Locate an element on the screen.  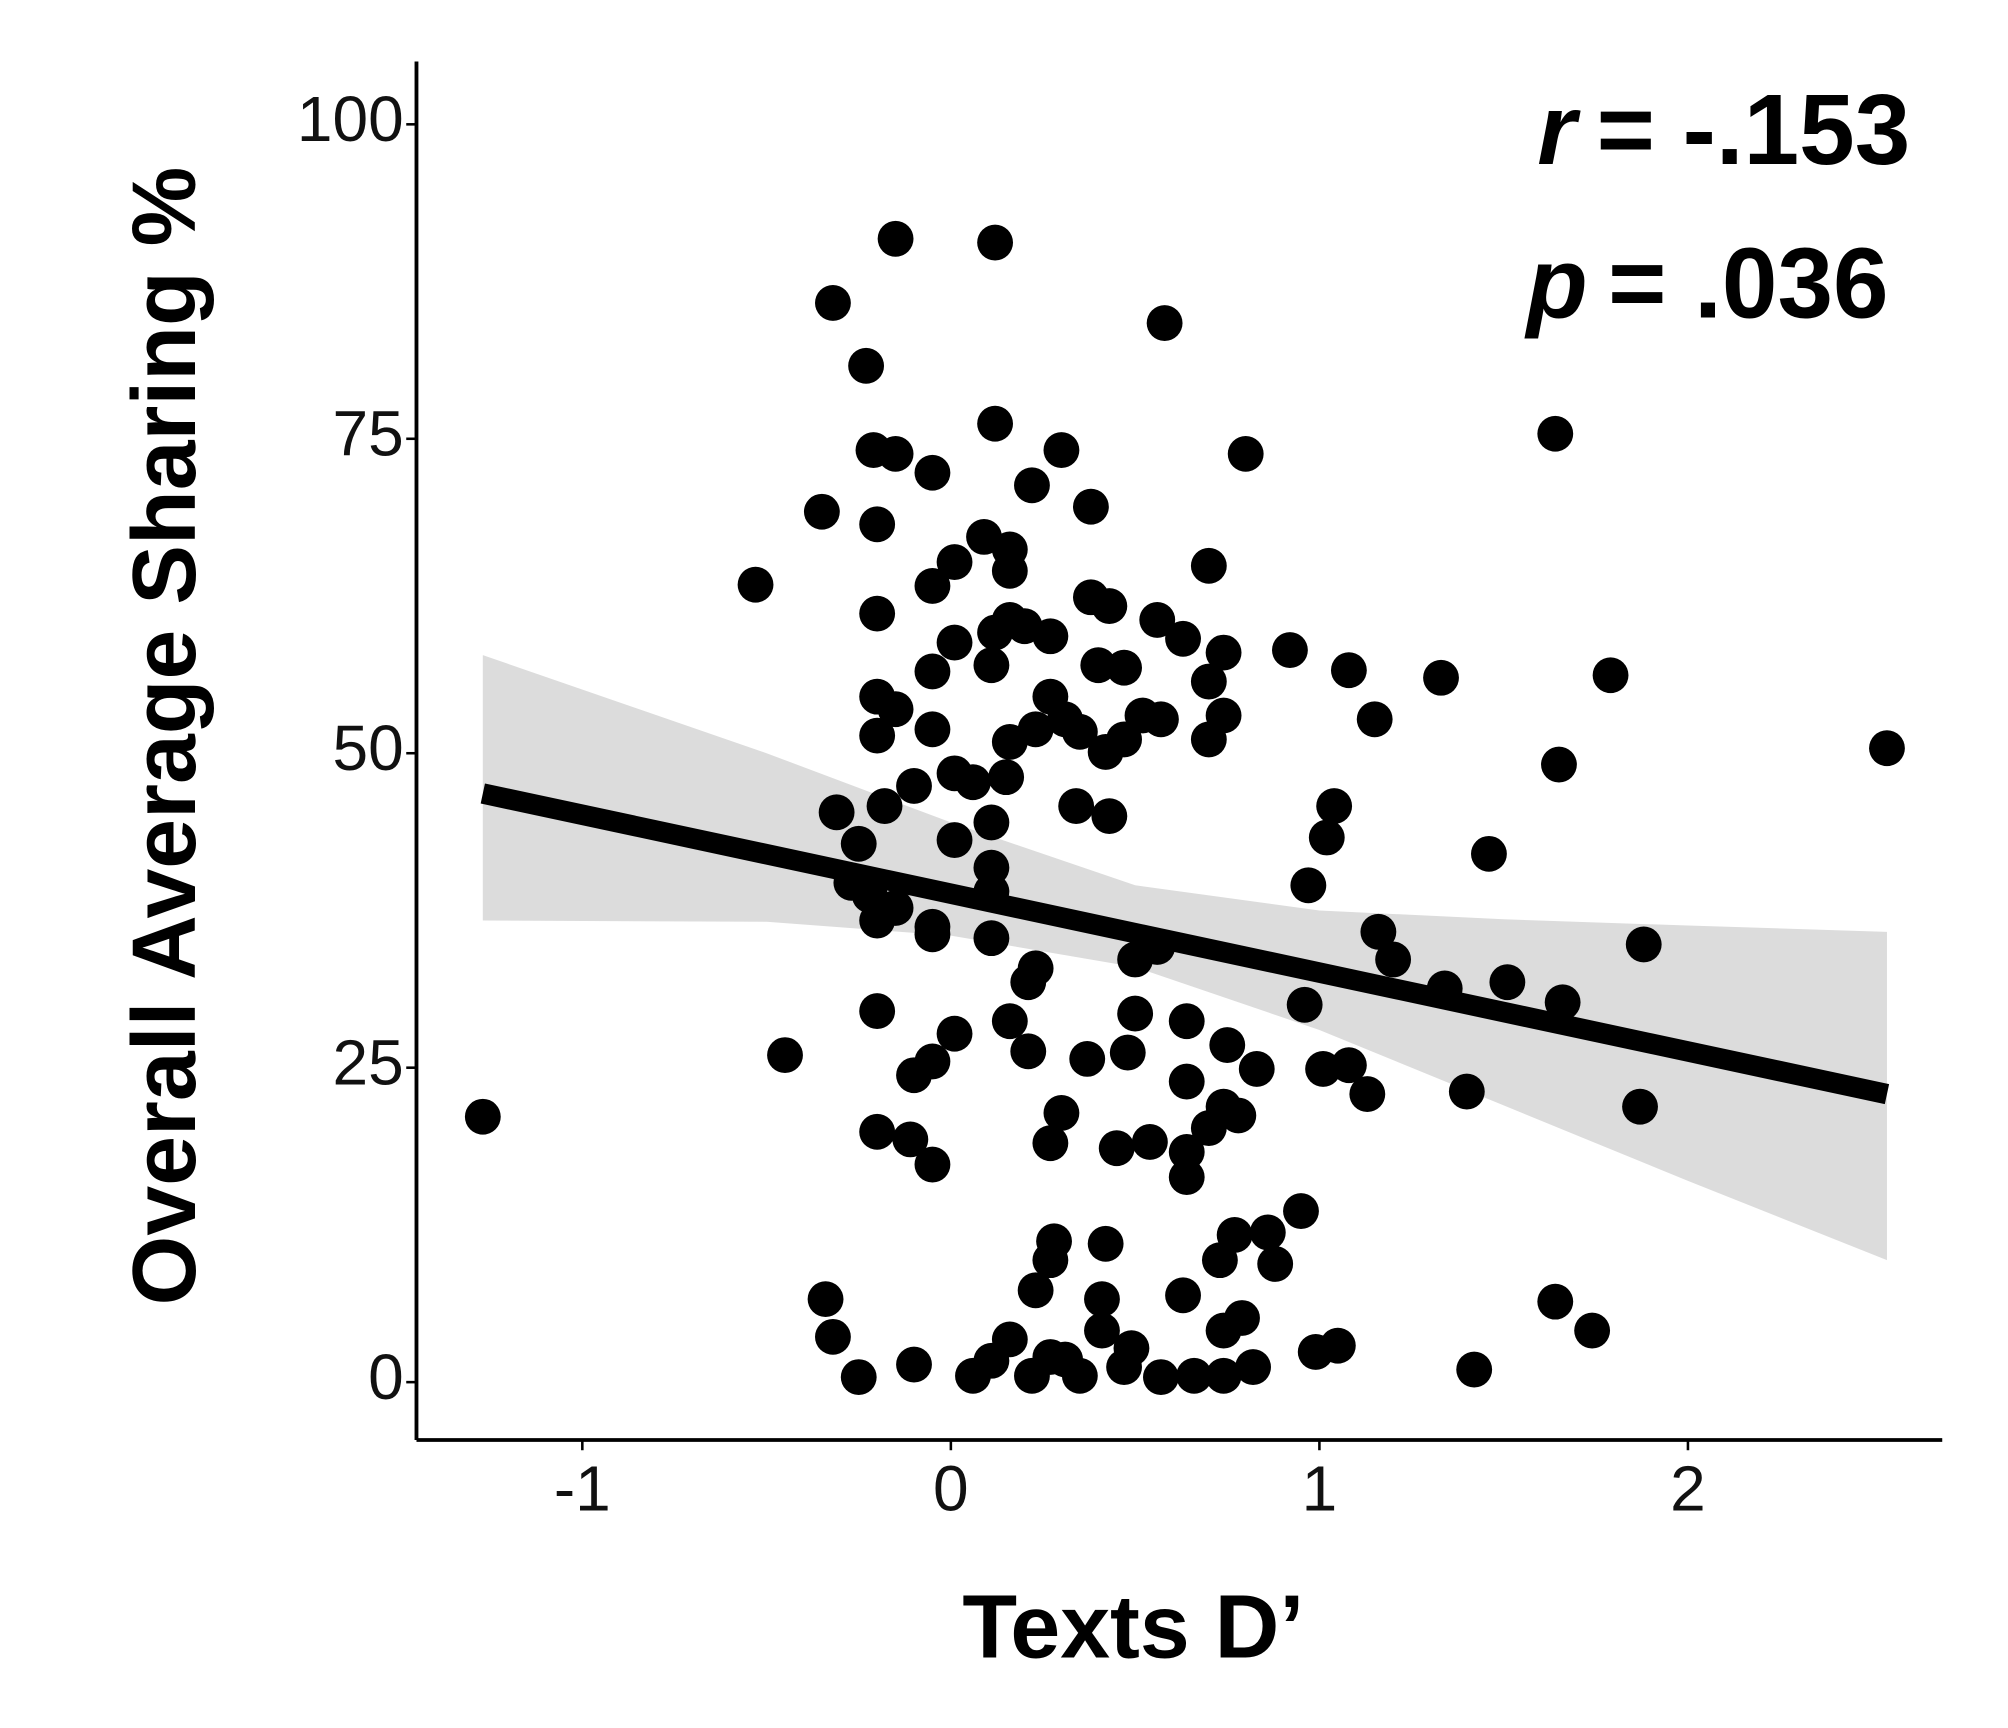
line-layer is located at coordinates (1185, 944).